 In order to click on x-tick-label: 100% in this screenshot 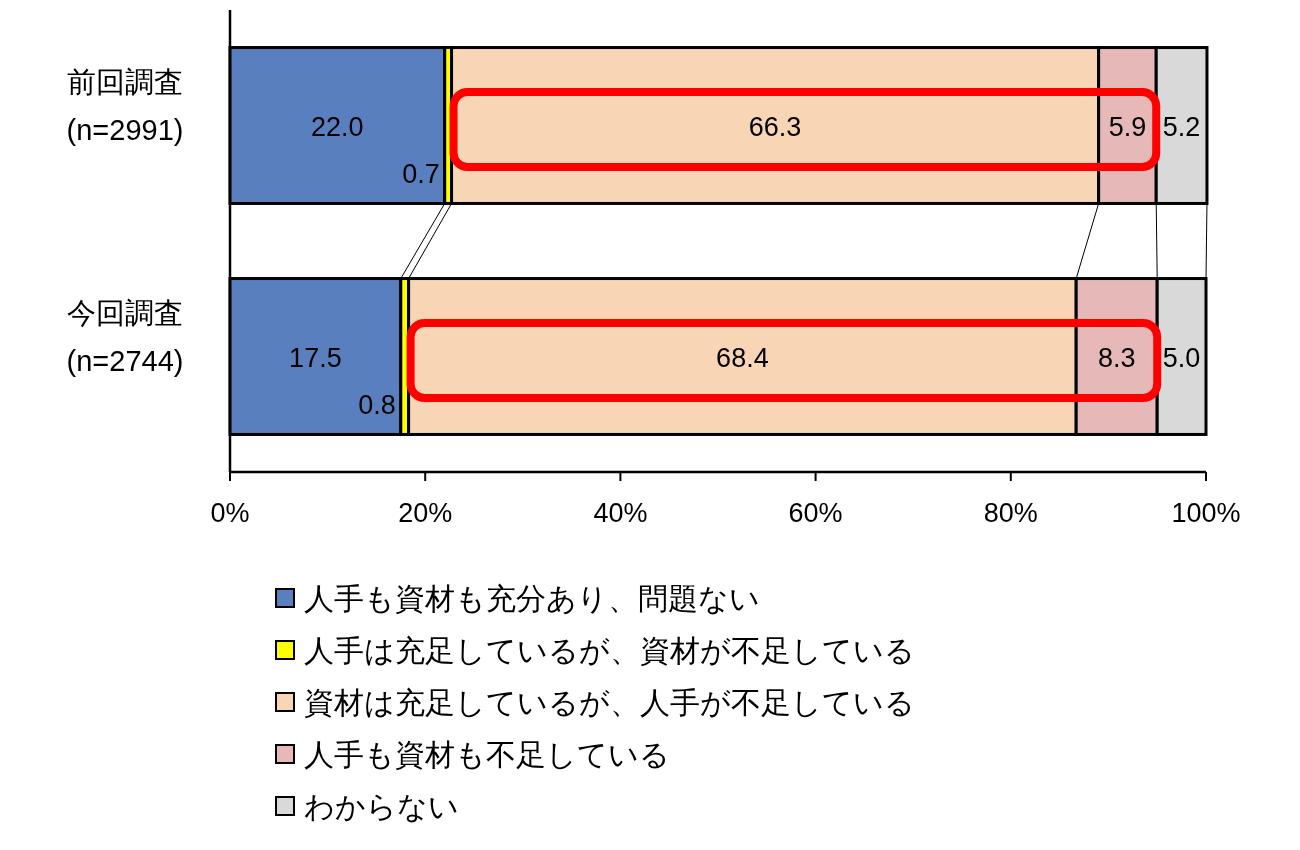, I will do `click(1206, 513)`.